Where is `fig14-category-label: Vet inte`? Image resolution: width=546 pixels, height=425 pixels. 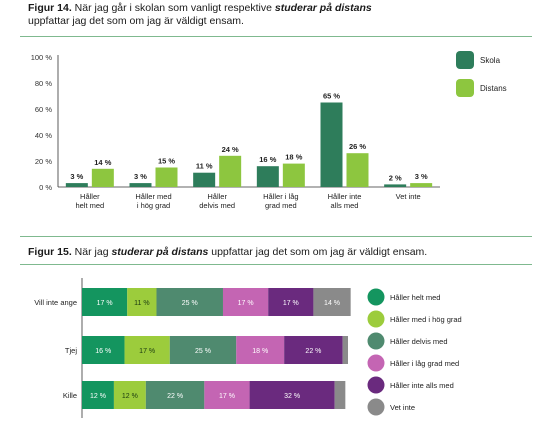
fig14-category-label: Vet inte is located at coordinates (408, 196).